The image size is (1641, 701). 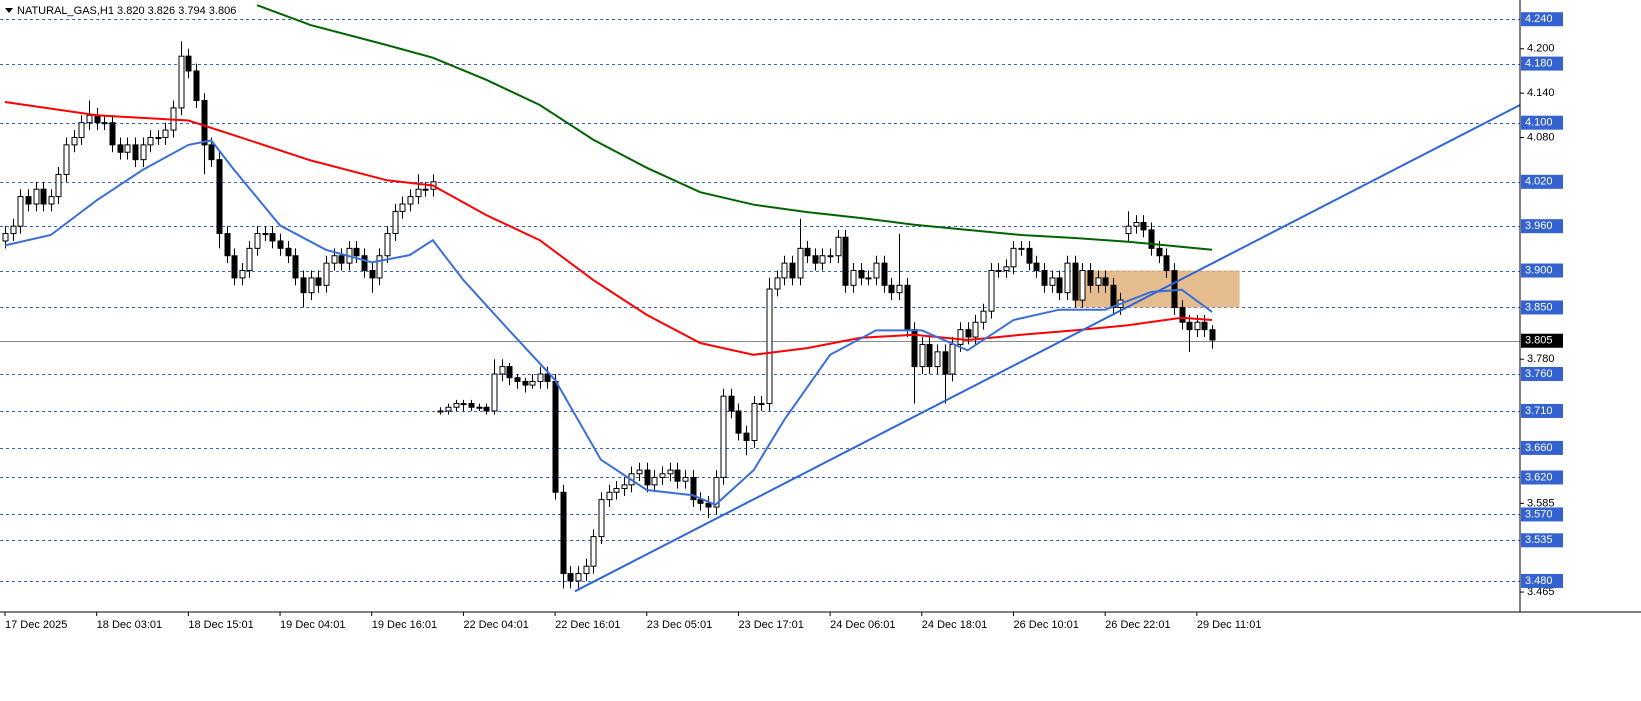 What do you see at coordinates (1539, 411) in the screenshot?
I see `level-label: 3.710` at bounding box center [1539, 411].